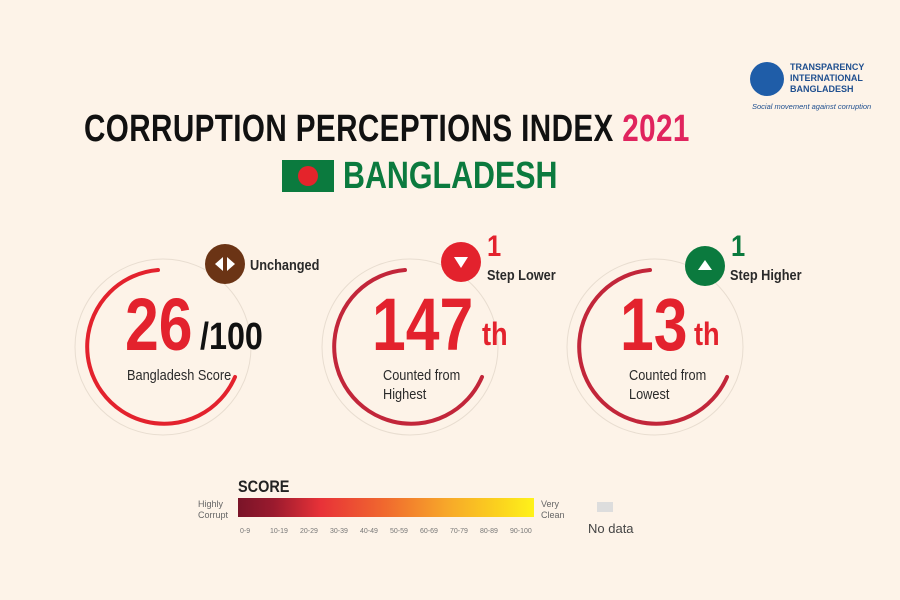  Describe the element at coordinates (827, 67) in the screenshot. I see `logo-line1: TRANSPARENCY` at that location.